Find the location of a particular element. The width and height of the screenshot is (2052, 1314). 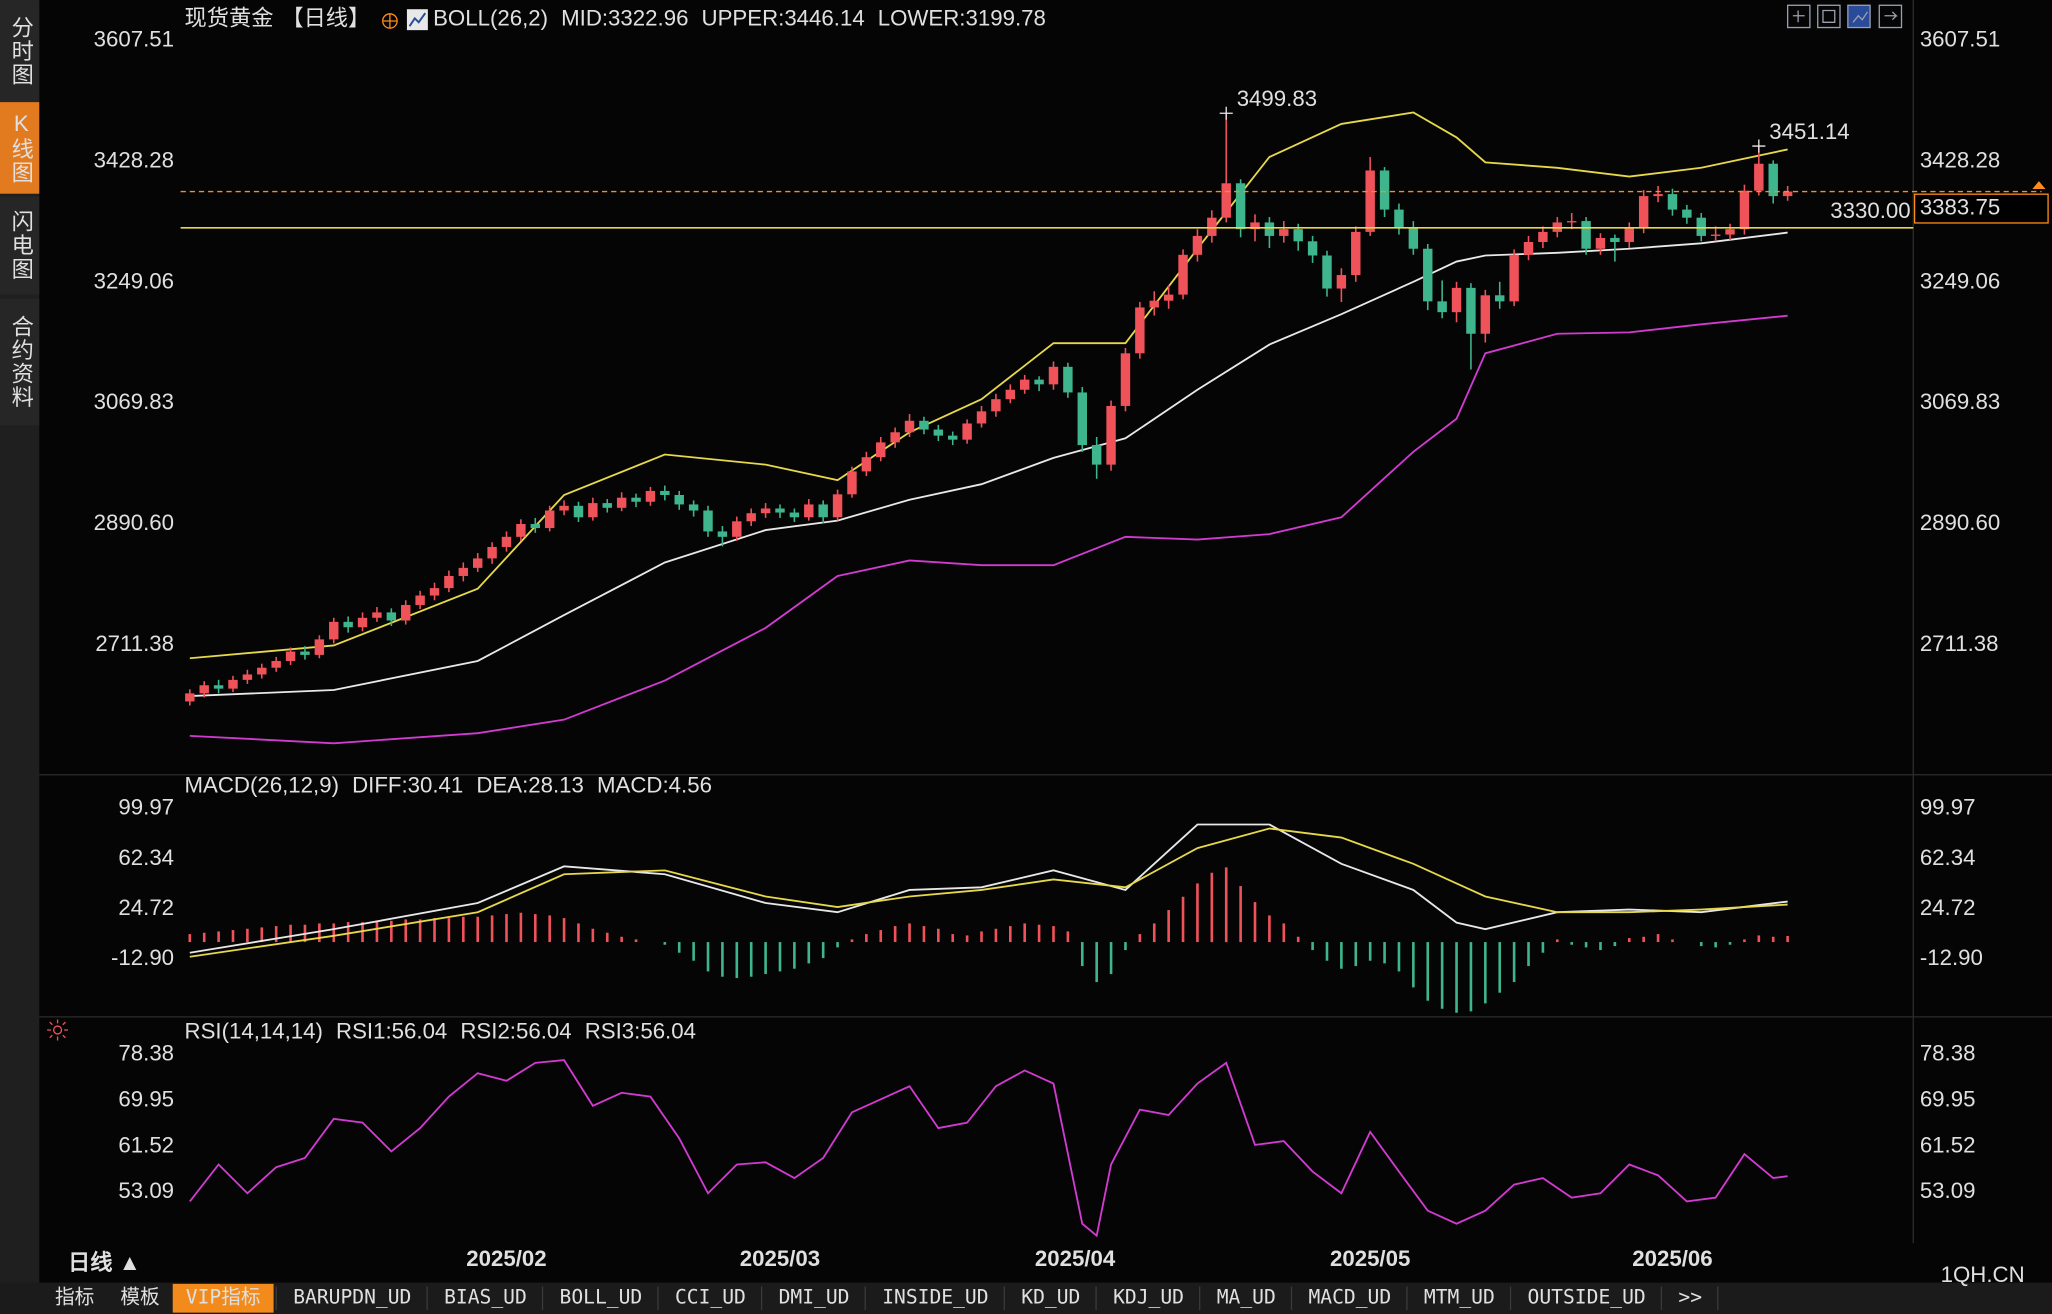

sidebar-item: 合约资料 is located at coordinates (21, 361).